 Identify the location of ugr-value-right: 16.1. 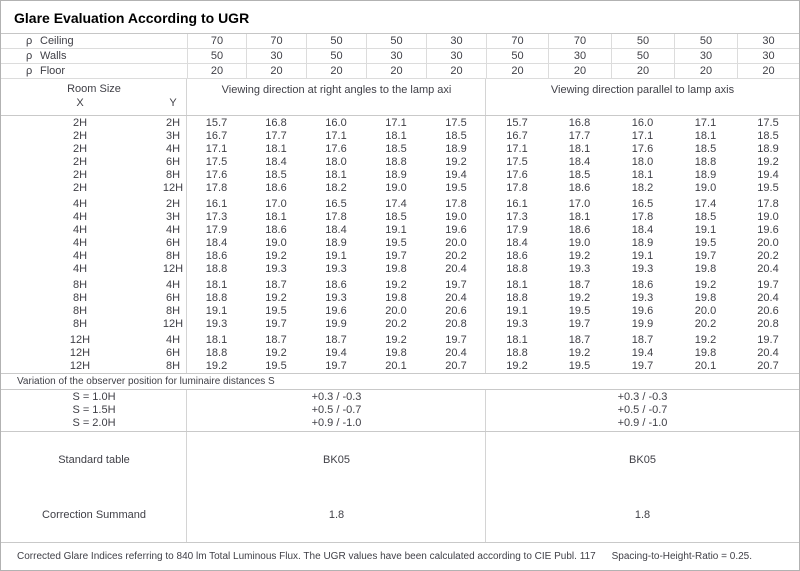
(517, 204).